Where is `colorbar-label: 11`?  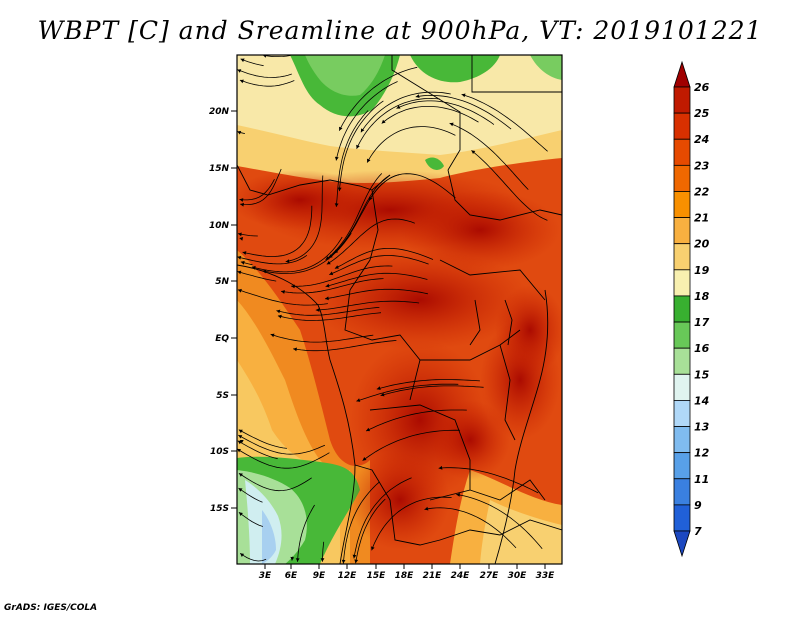
colorbar-label: 11 is located at coordinates (701, 479).